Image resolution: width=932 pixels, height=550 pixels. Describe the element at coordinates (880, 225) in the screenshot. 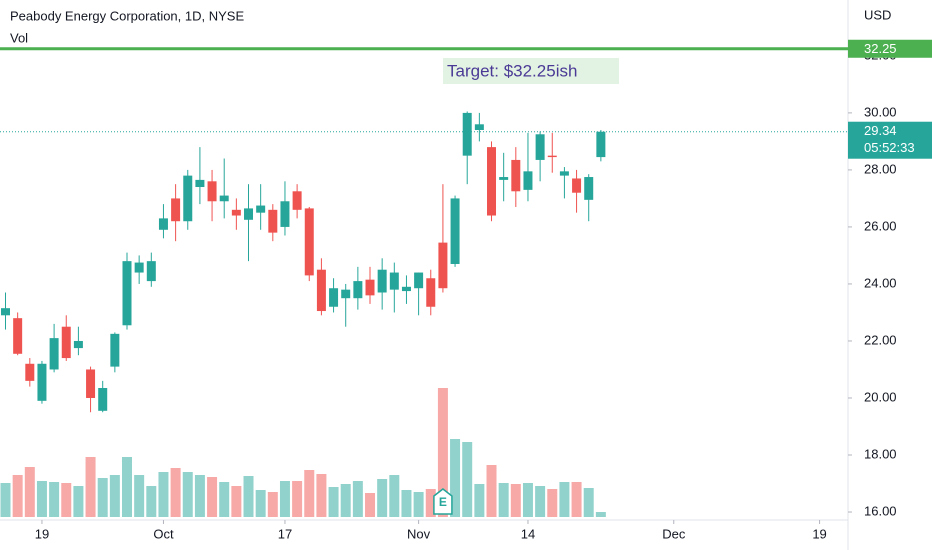

I see `y-tick-label: 26.00` at that location.